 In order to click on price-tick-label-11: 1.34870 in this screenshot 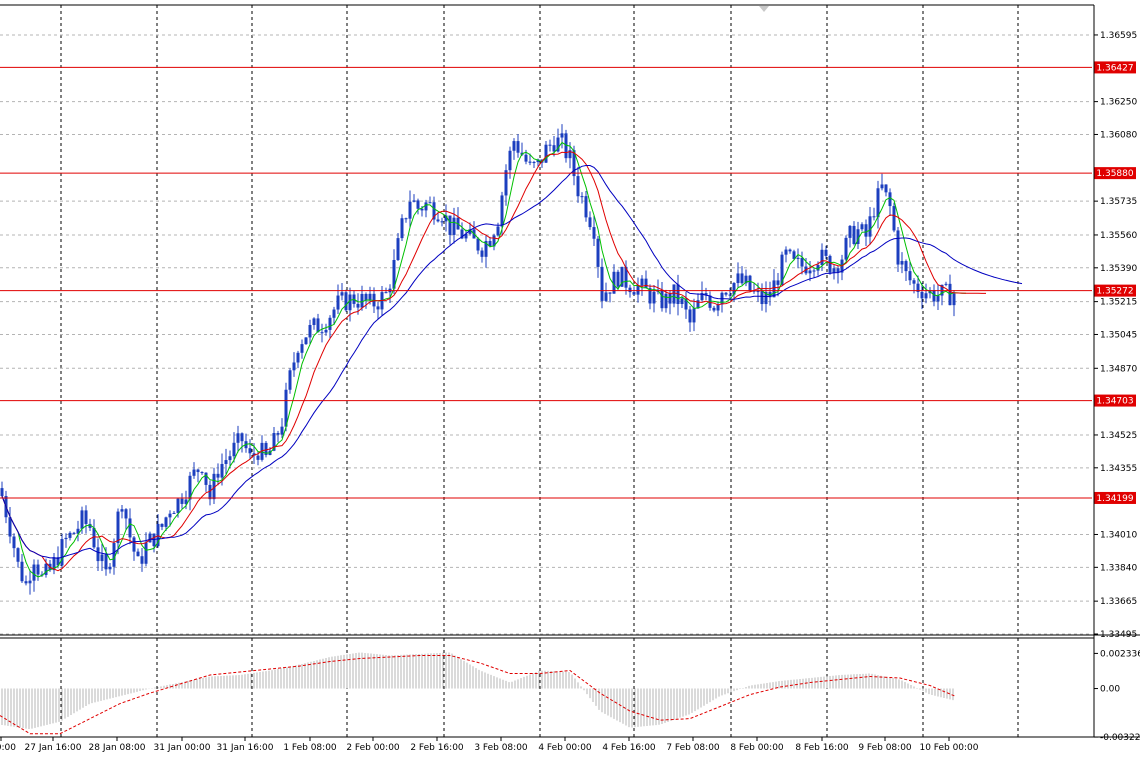, I will do `click(1118, 369)`.